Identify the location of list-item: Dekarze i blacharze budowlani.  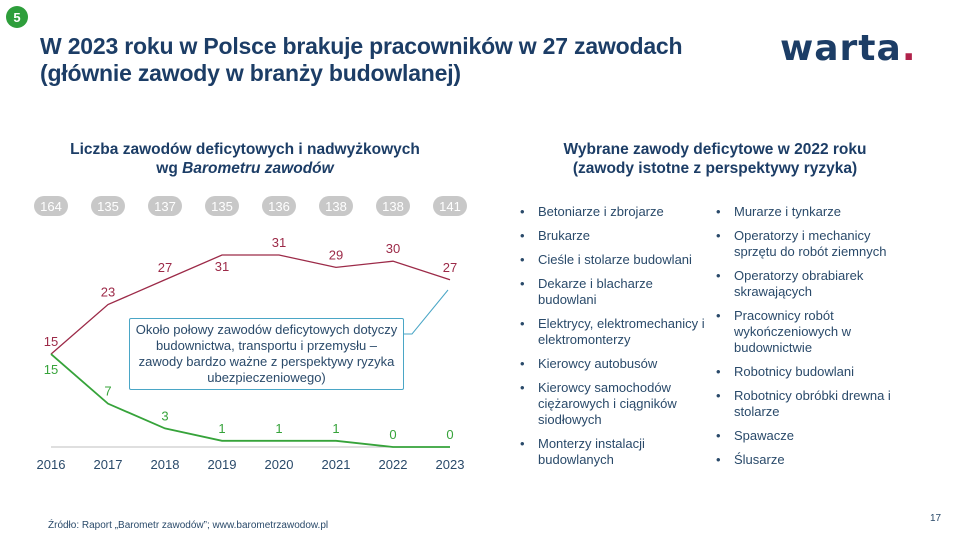
(613, 292).